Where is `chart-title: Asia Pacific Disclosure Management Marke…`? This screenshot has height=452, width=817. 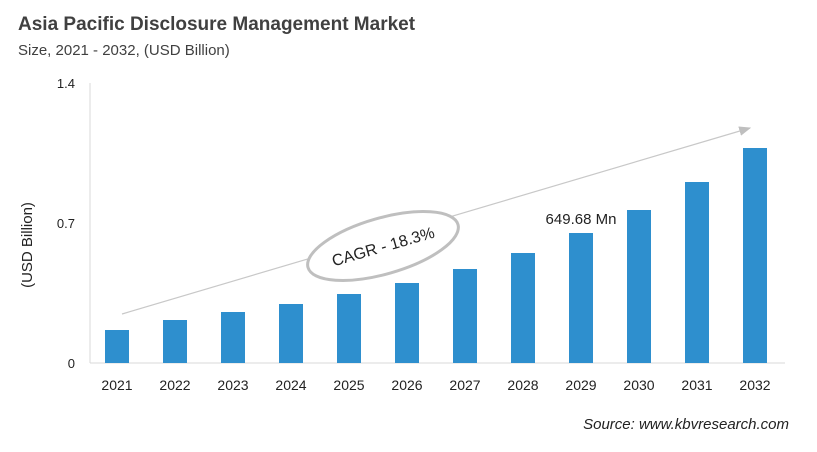
chart-title: Asia Pacific Disclosure Management Marke… is located at coordinates (217, 24).